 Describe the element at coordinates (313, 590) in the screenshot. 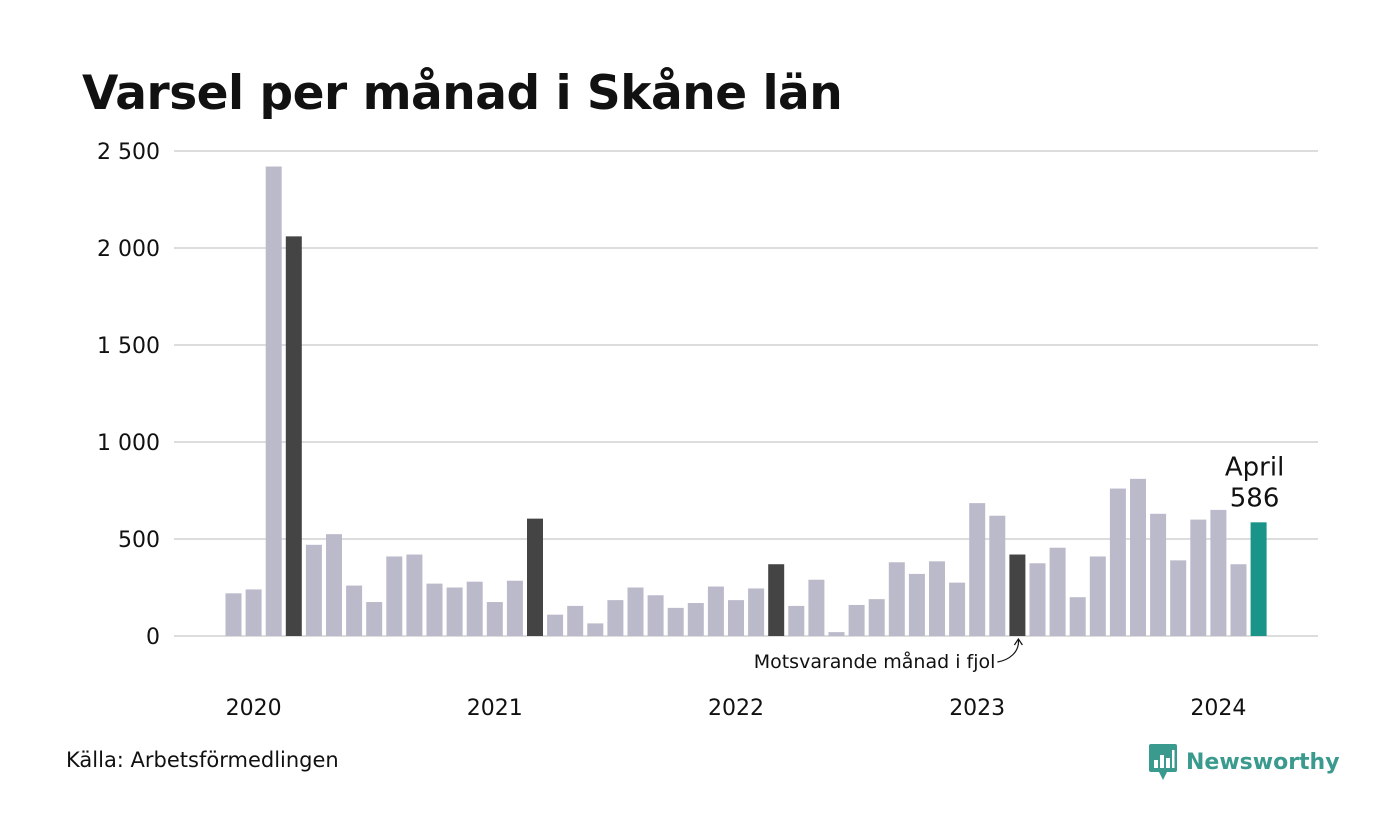

I see `bar: 2020-05: 470` at that location.